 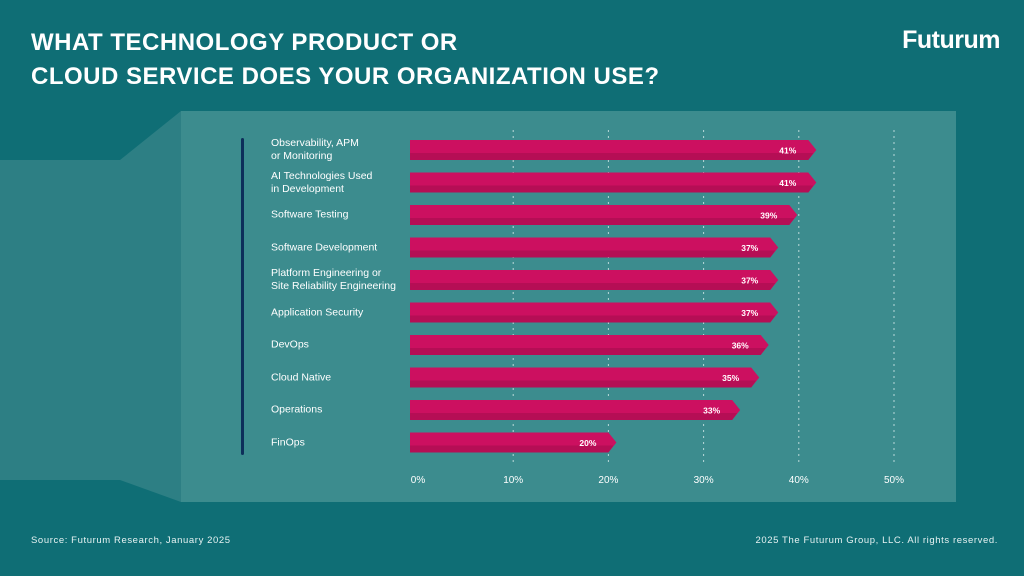 I want to click on category-label: Software Testing, so click(x=341, y=215).